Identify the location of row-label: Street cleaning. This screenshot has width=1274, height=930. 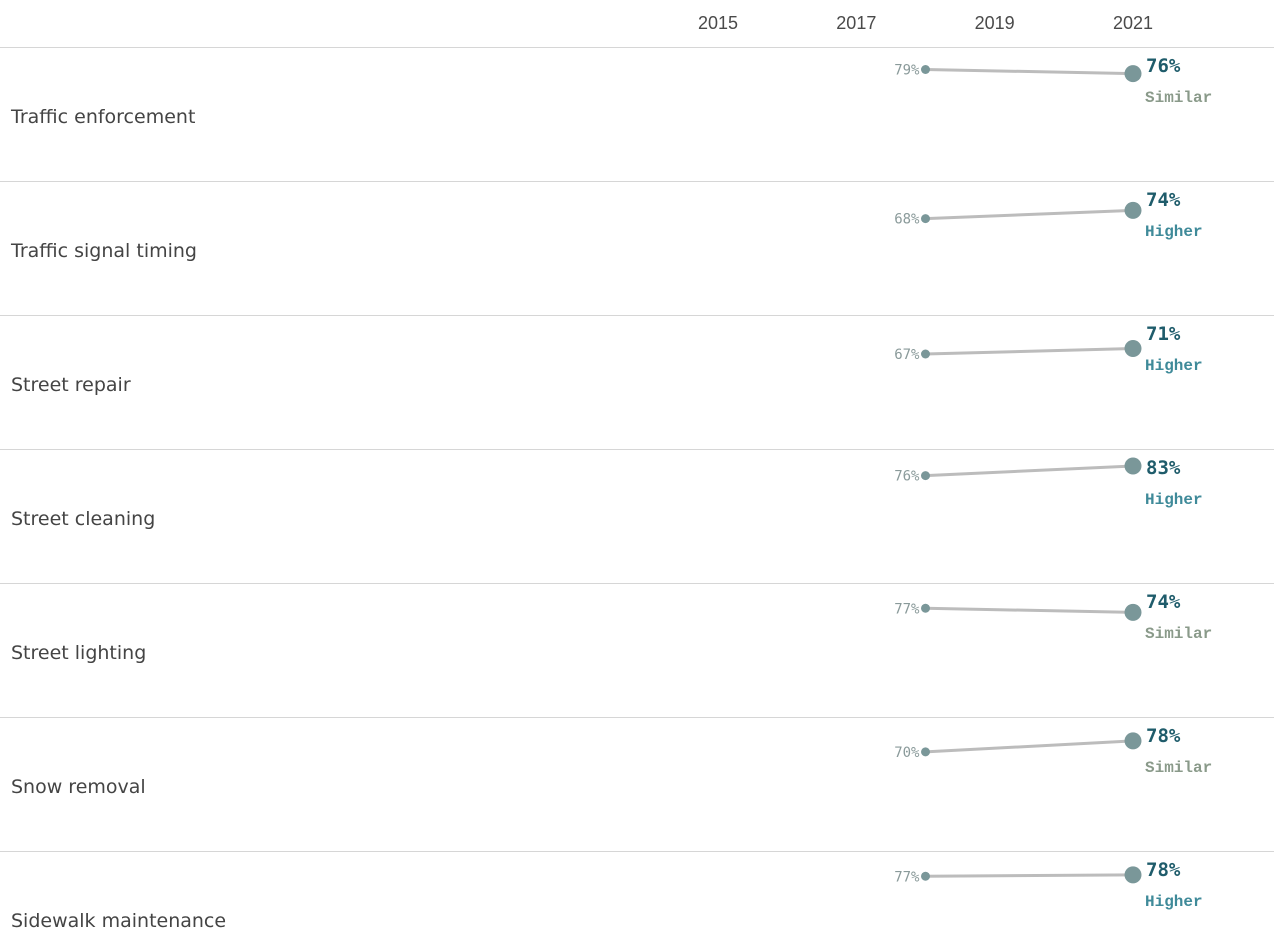
(83, 519).